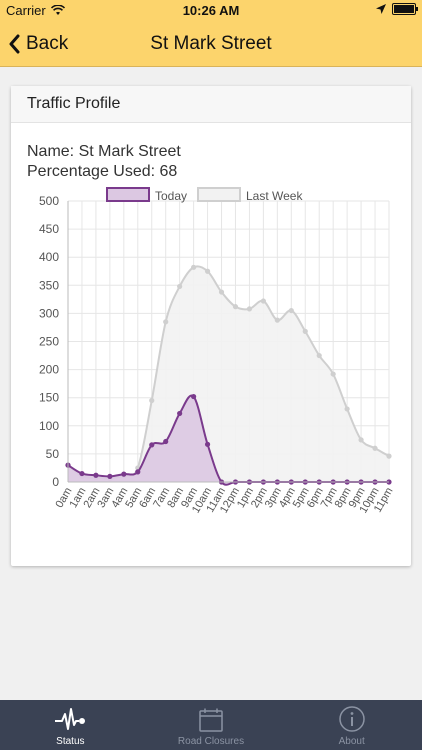 This screenshot has width=422, height=750. What do you see at coordinates (49, 257) in the screenshot?
I see `y-tick-label: 400` at bounding box center [49, 257].